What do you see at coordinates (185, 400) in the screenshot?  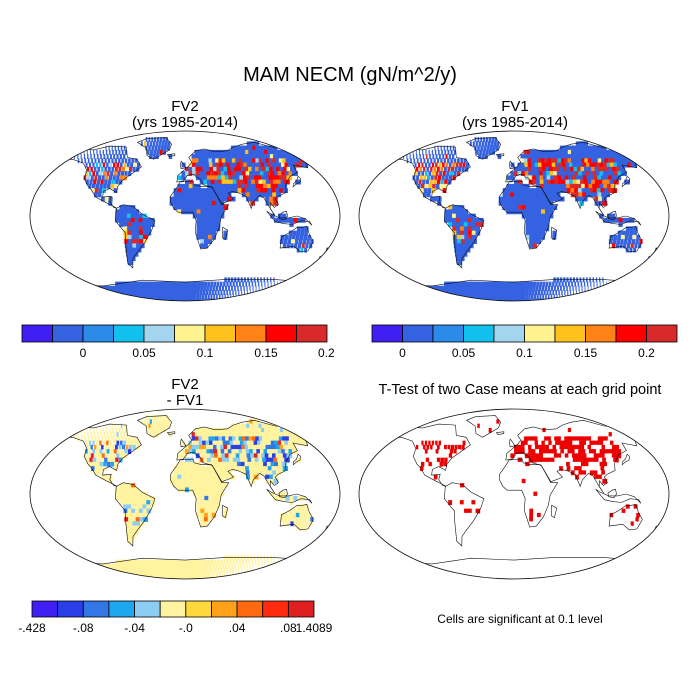 I see `panel-diff-title-line2: - FV1` at bounding box center [185, 400].